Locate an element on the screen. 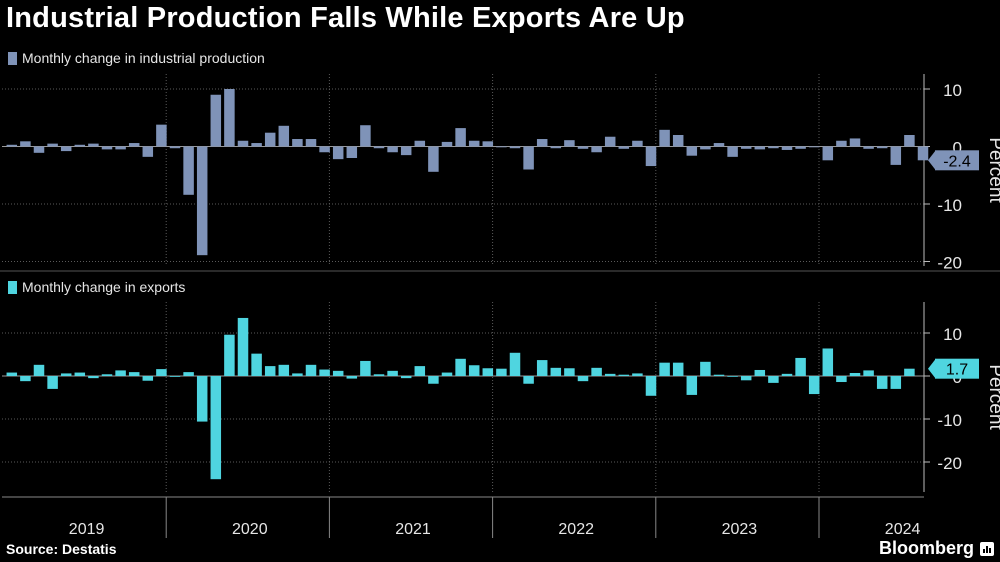  legend-swatch-production is located at coordinates (12, 58).